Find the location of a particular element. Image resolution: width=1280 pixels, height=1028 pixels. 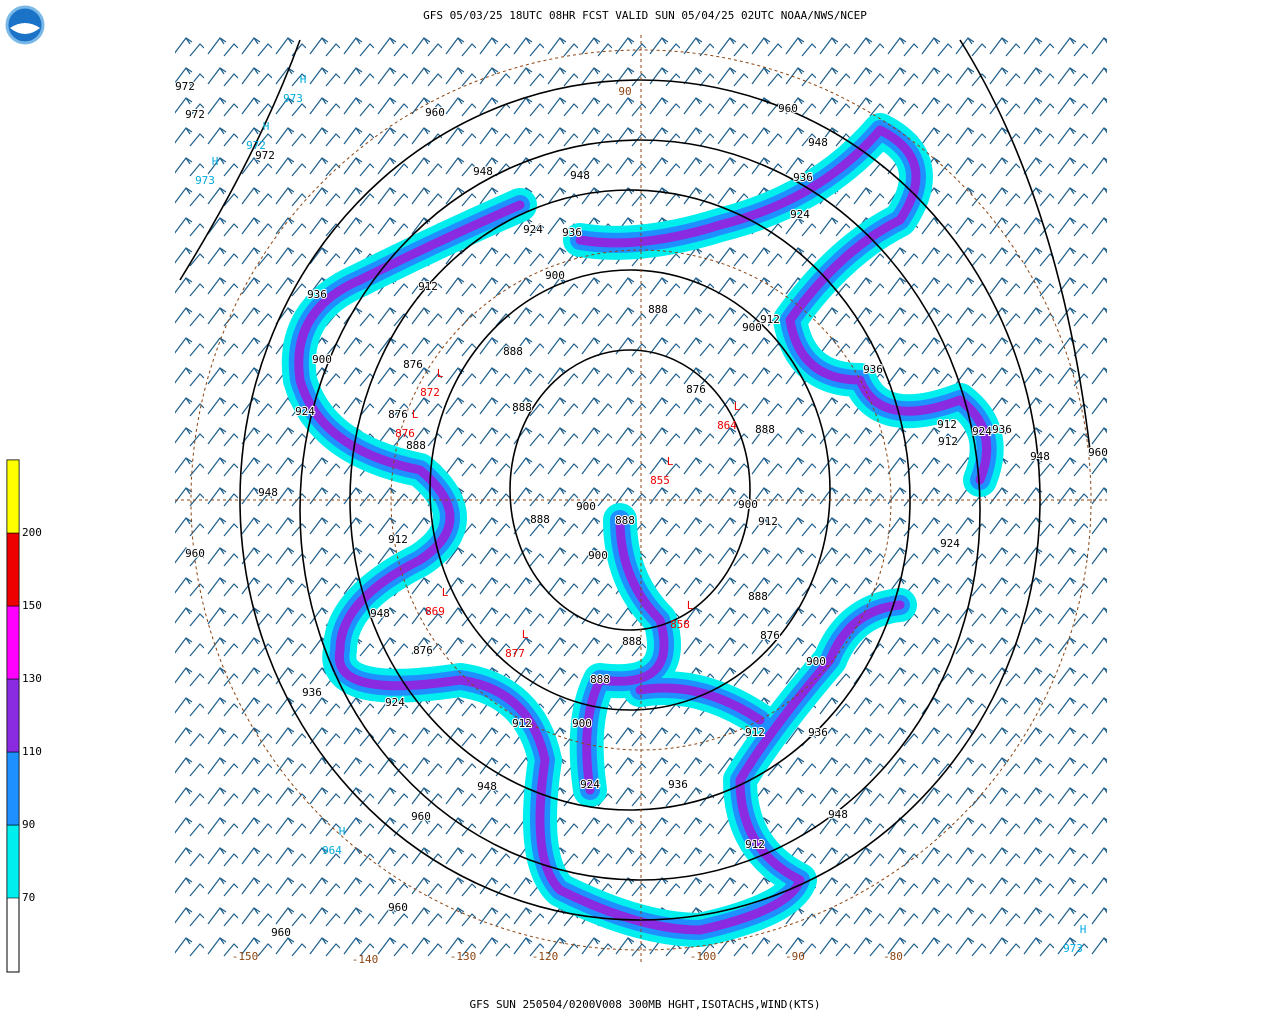

low-value: 858 is located at coordinates (680, 624).